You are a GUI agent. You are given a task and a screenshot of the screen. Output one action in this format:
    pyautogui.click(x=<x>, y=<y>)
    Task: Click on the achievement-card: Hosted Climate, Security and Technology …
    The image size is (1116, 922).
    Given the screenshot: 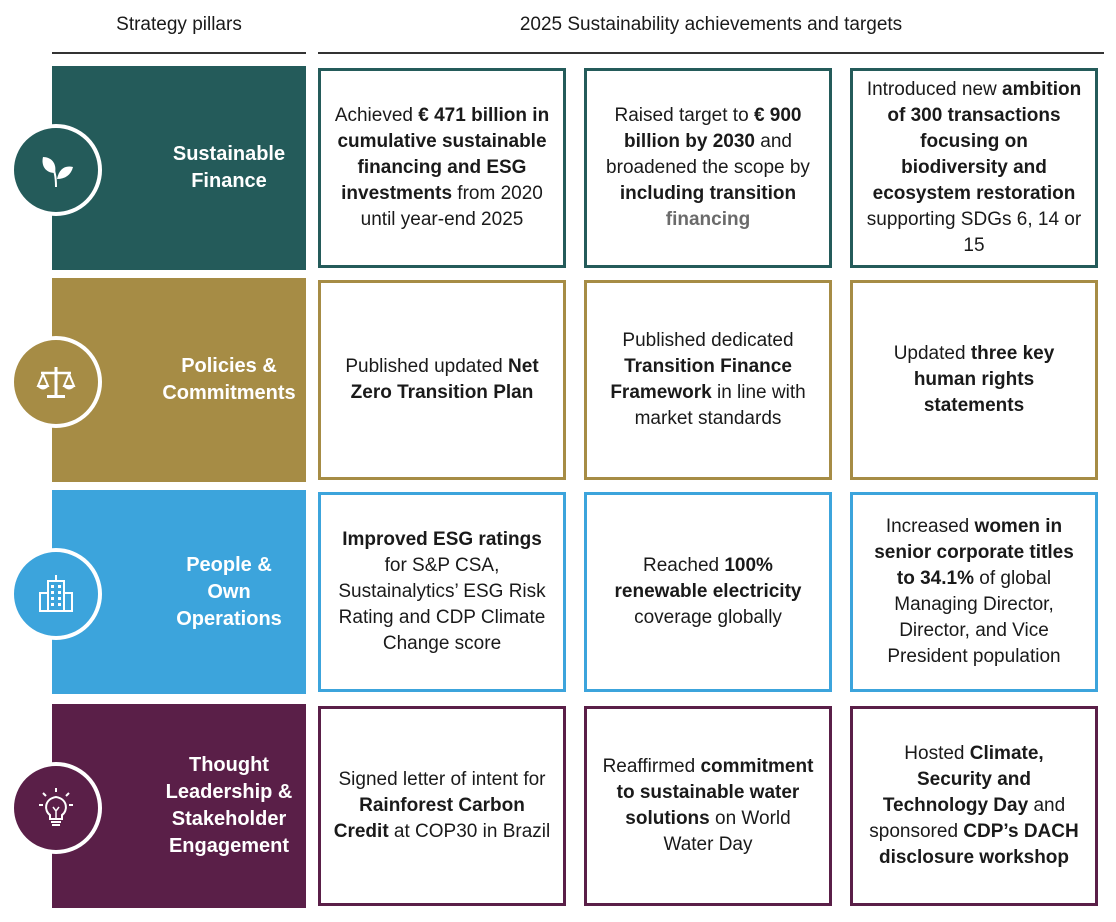 What is the action you would take?
    pyautogui.click(x=974, y=806)
    